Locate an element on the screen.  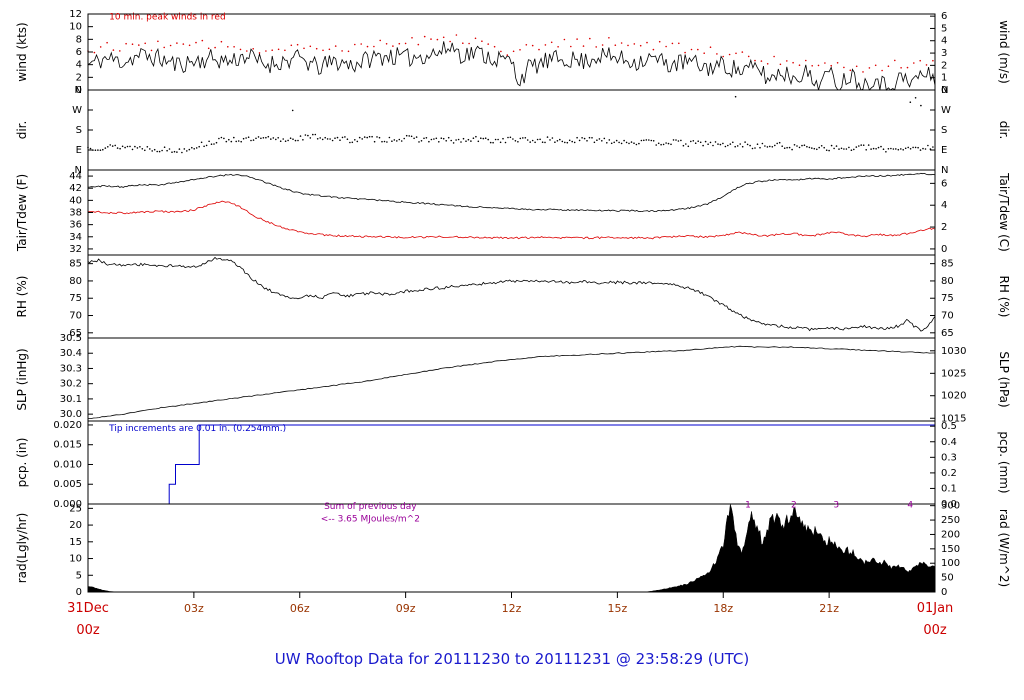
ytick-right-label: 200 is located at coordinates (950, 534).